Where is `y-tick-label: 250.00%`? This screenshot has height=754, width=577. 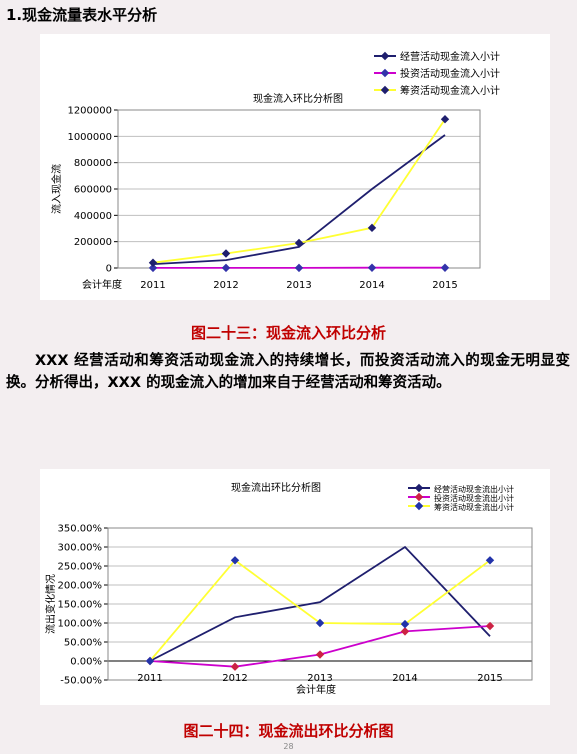 y-tick-label: 250.00% is located at coordinates (80, 567).